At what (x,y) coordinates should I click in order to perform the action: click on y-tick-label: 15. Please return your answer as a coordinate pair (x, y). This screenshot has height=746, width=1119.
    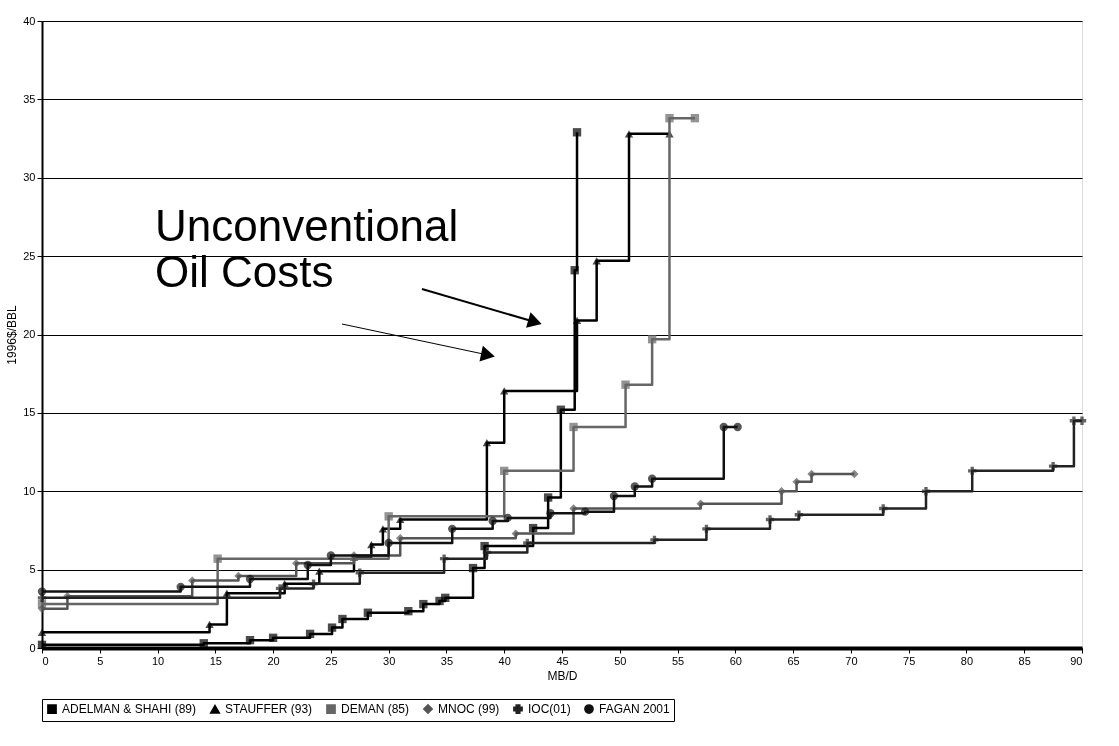
    Looking at the image, I should click on (29, 412).